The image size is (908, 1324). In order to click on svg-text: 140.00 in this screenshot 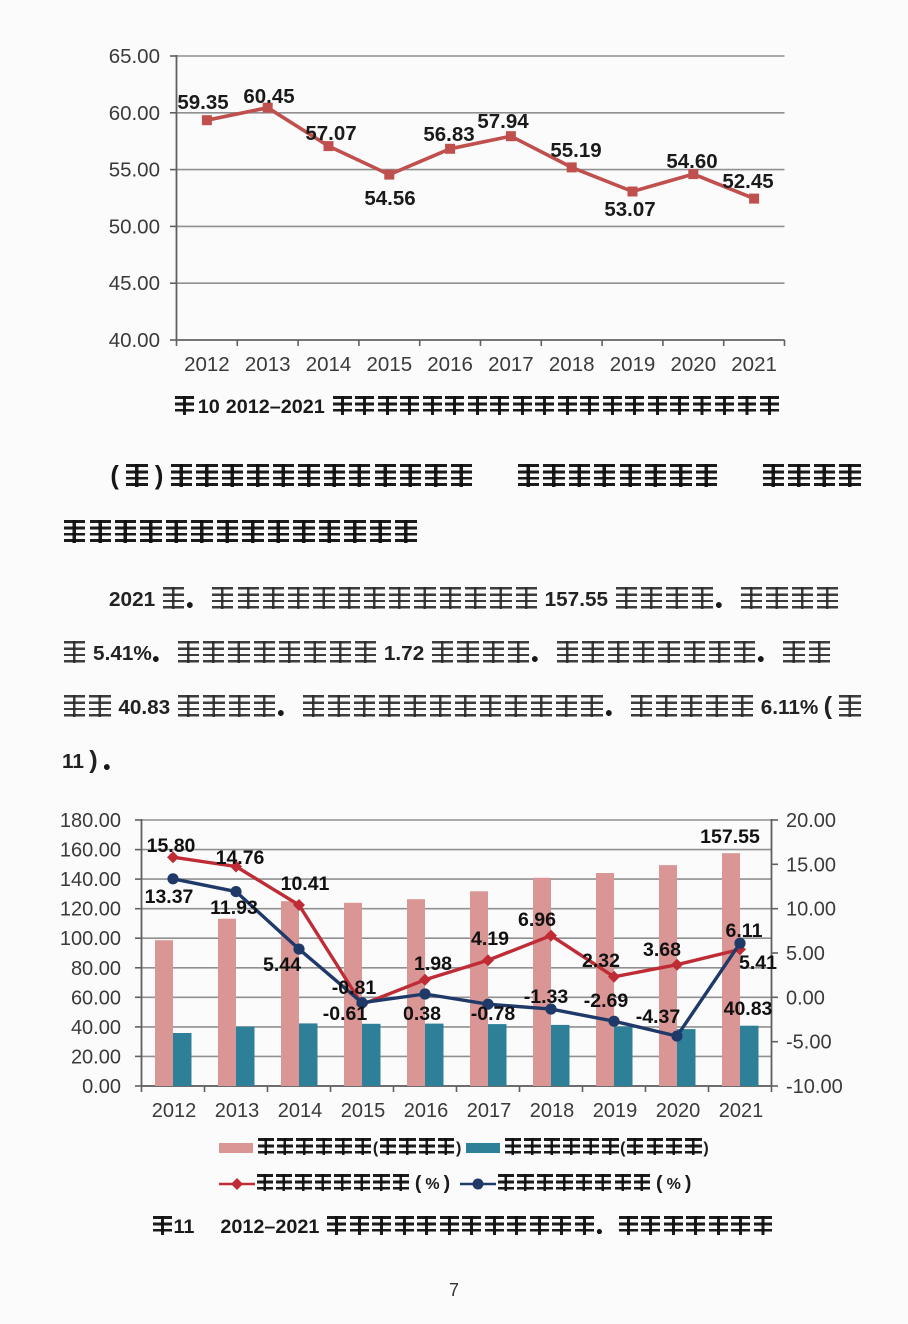, I will do `click(90, 880)`.